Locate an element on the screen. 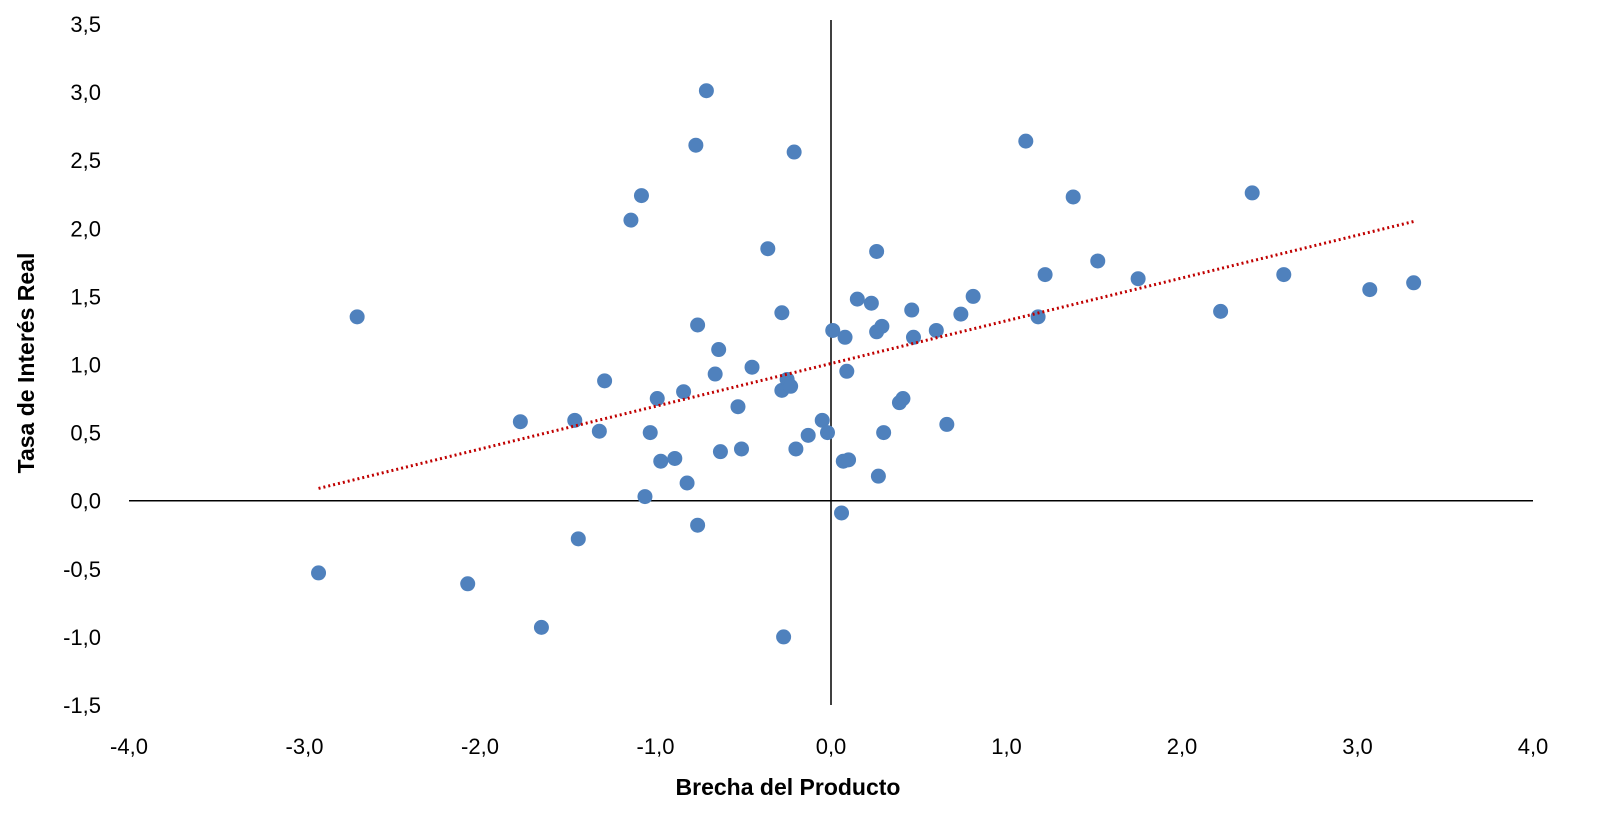  x-tick-label: 1,0 is located at coordinates (1006, 746).